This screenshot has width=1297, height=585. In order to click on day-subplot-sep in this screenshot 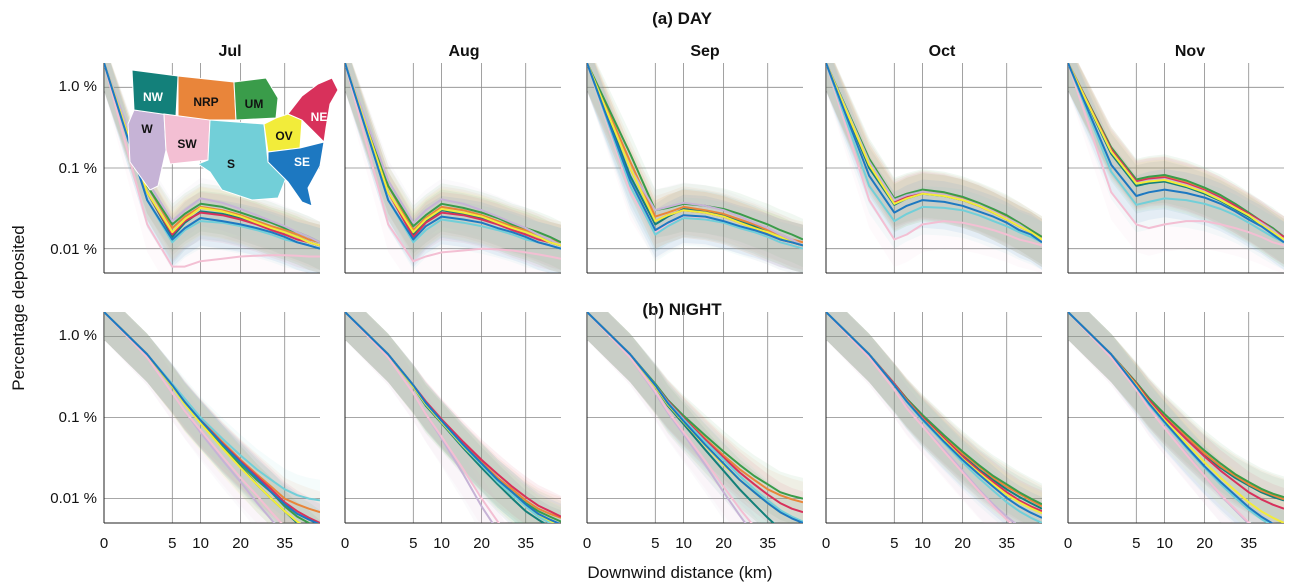, I will do `click(694, 168)`.